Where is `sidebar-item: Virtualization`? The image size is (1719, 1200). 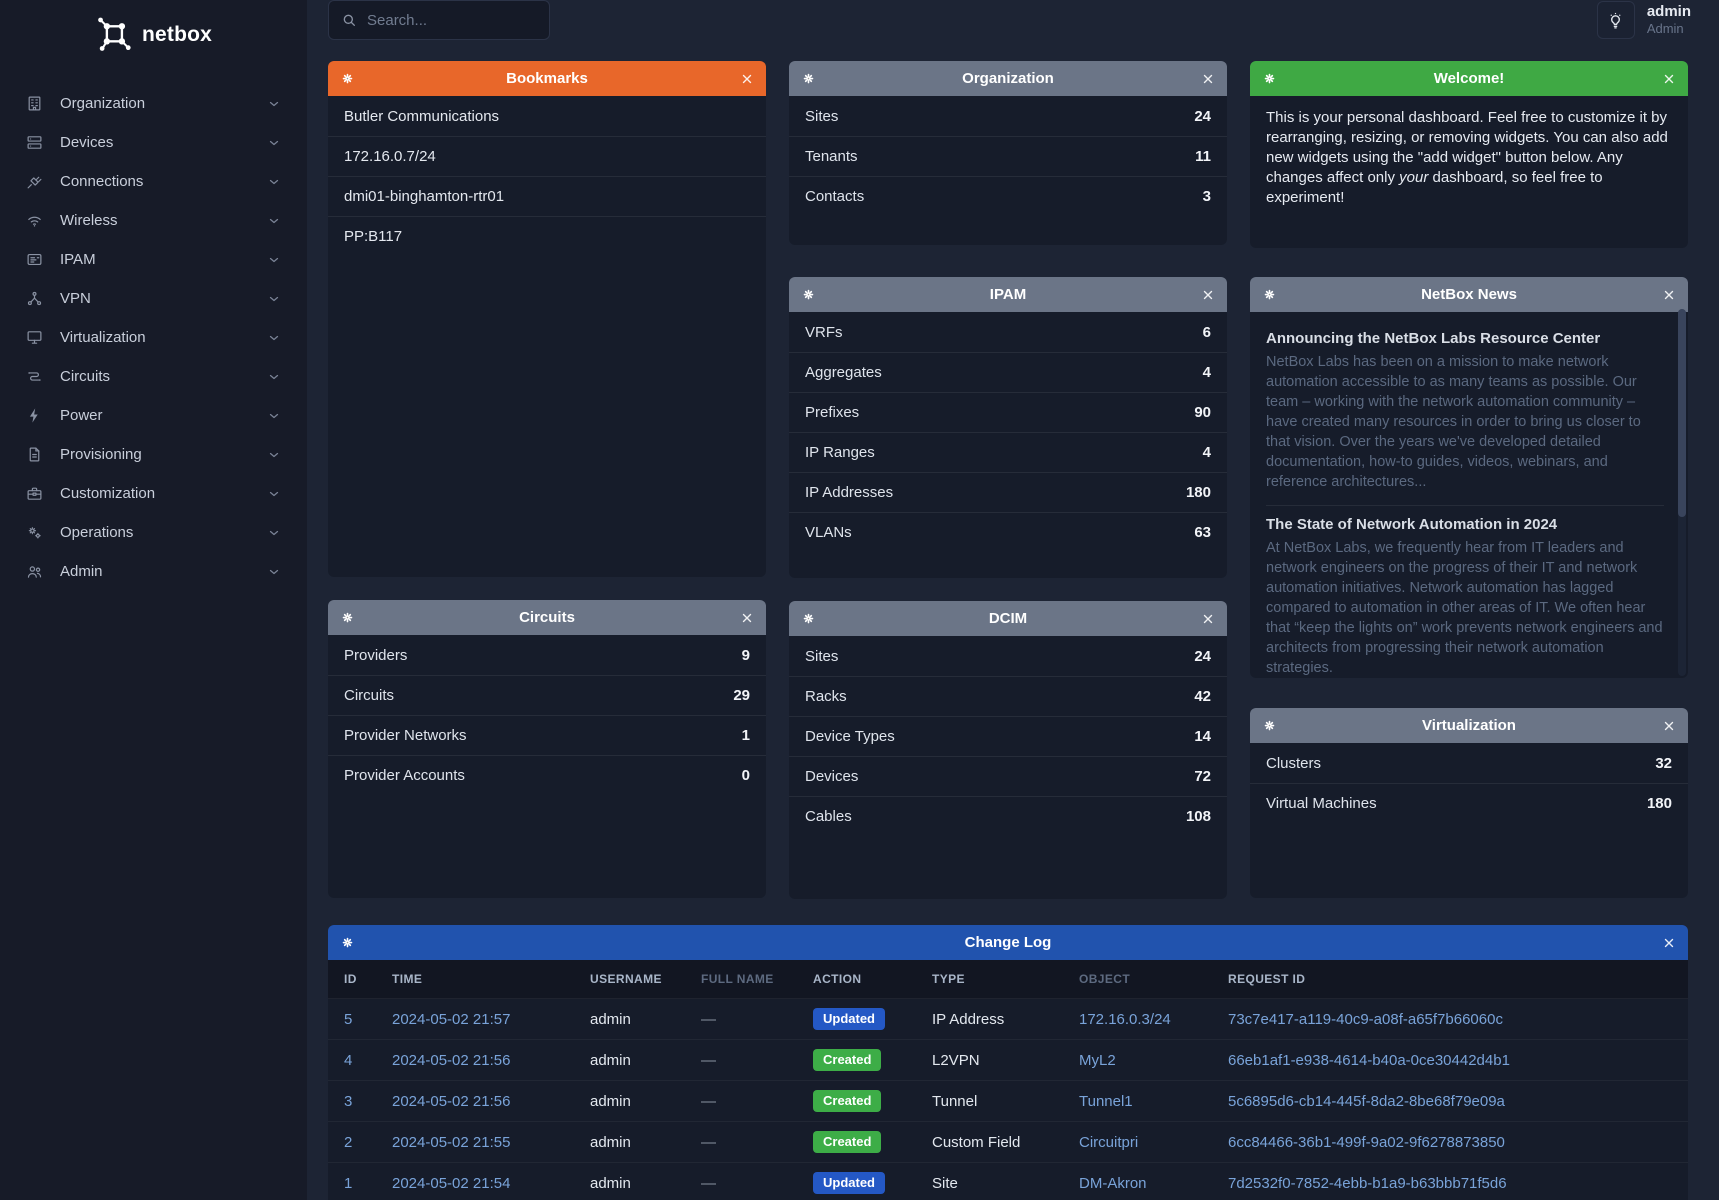 sidebar-item: Virtualization is located at coordinates (153, 337).